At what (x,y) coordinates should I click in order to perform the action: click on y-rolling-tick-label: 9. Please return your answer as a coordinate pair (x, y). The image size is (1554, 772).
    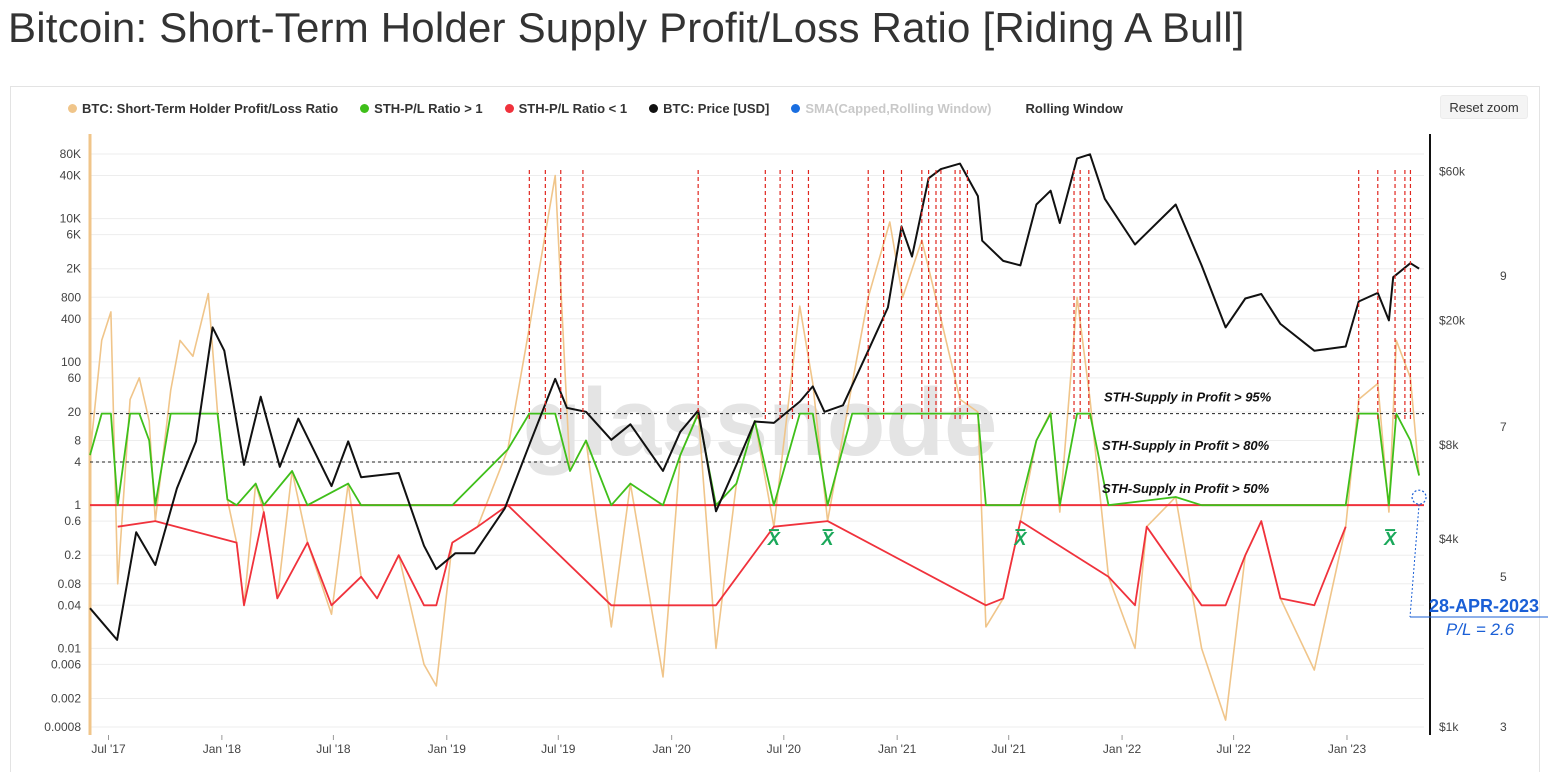
    Looking at the image, I should click on (1503, 276).